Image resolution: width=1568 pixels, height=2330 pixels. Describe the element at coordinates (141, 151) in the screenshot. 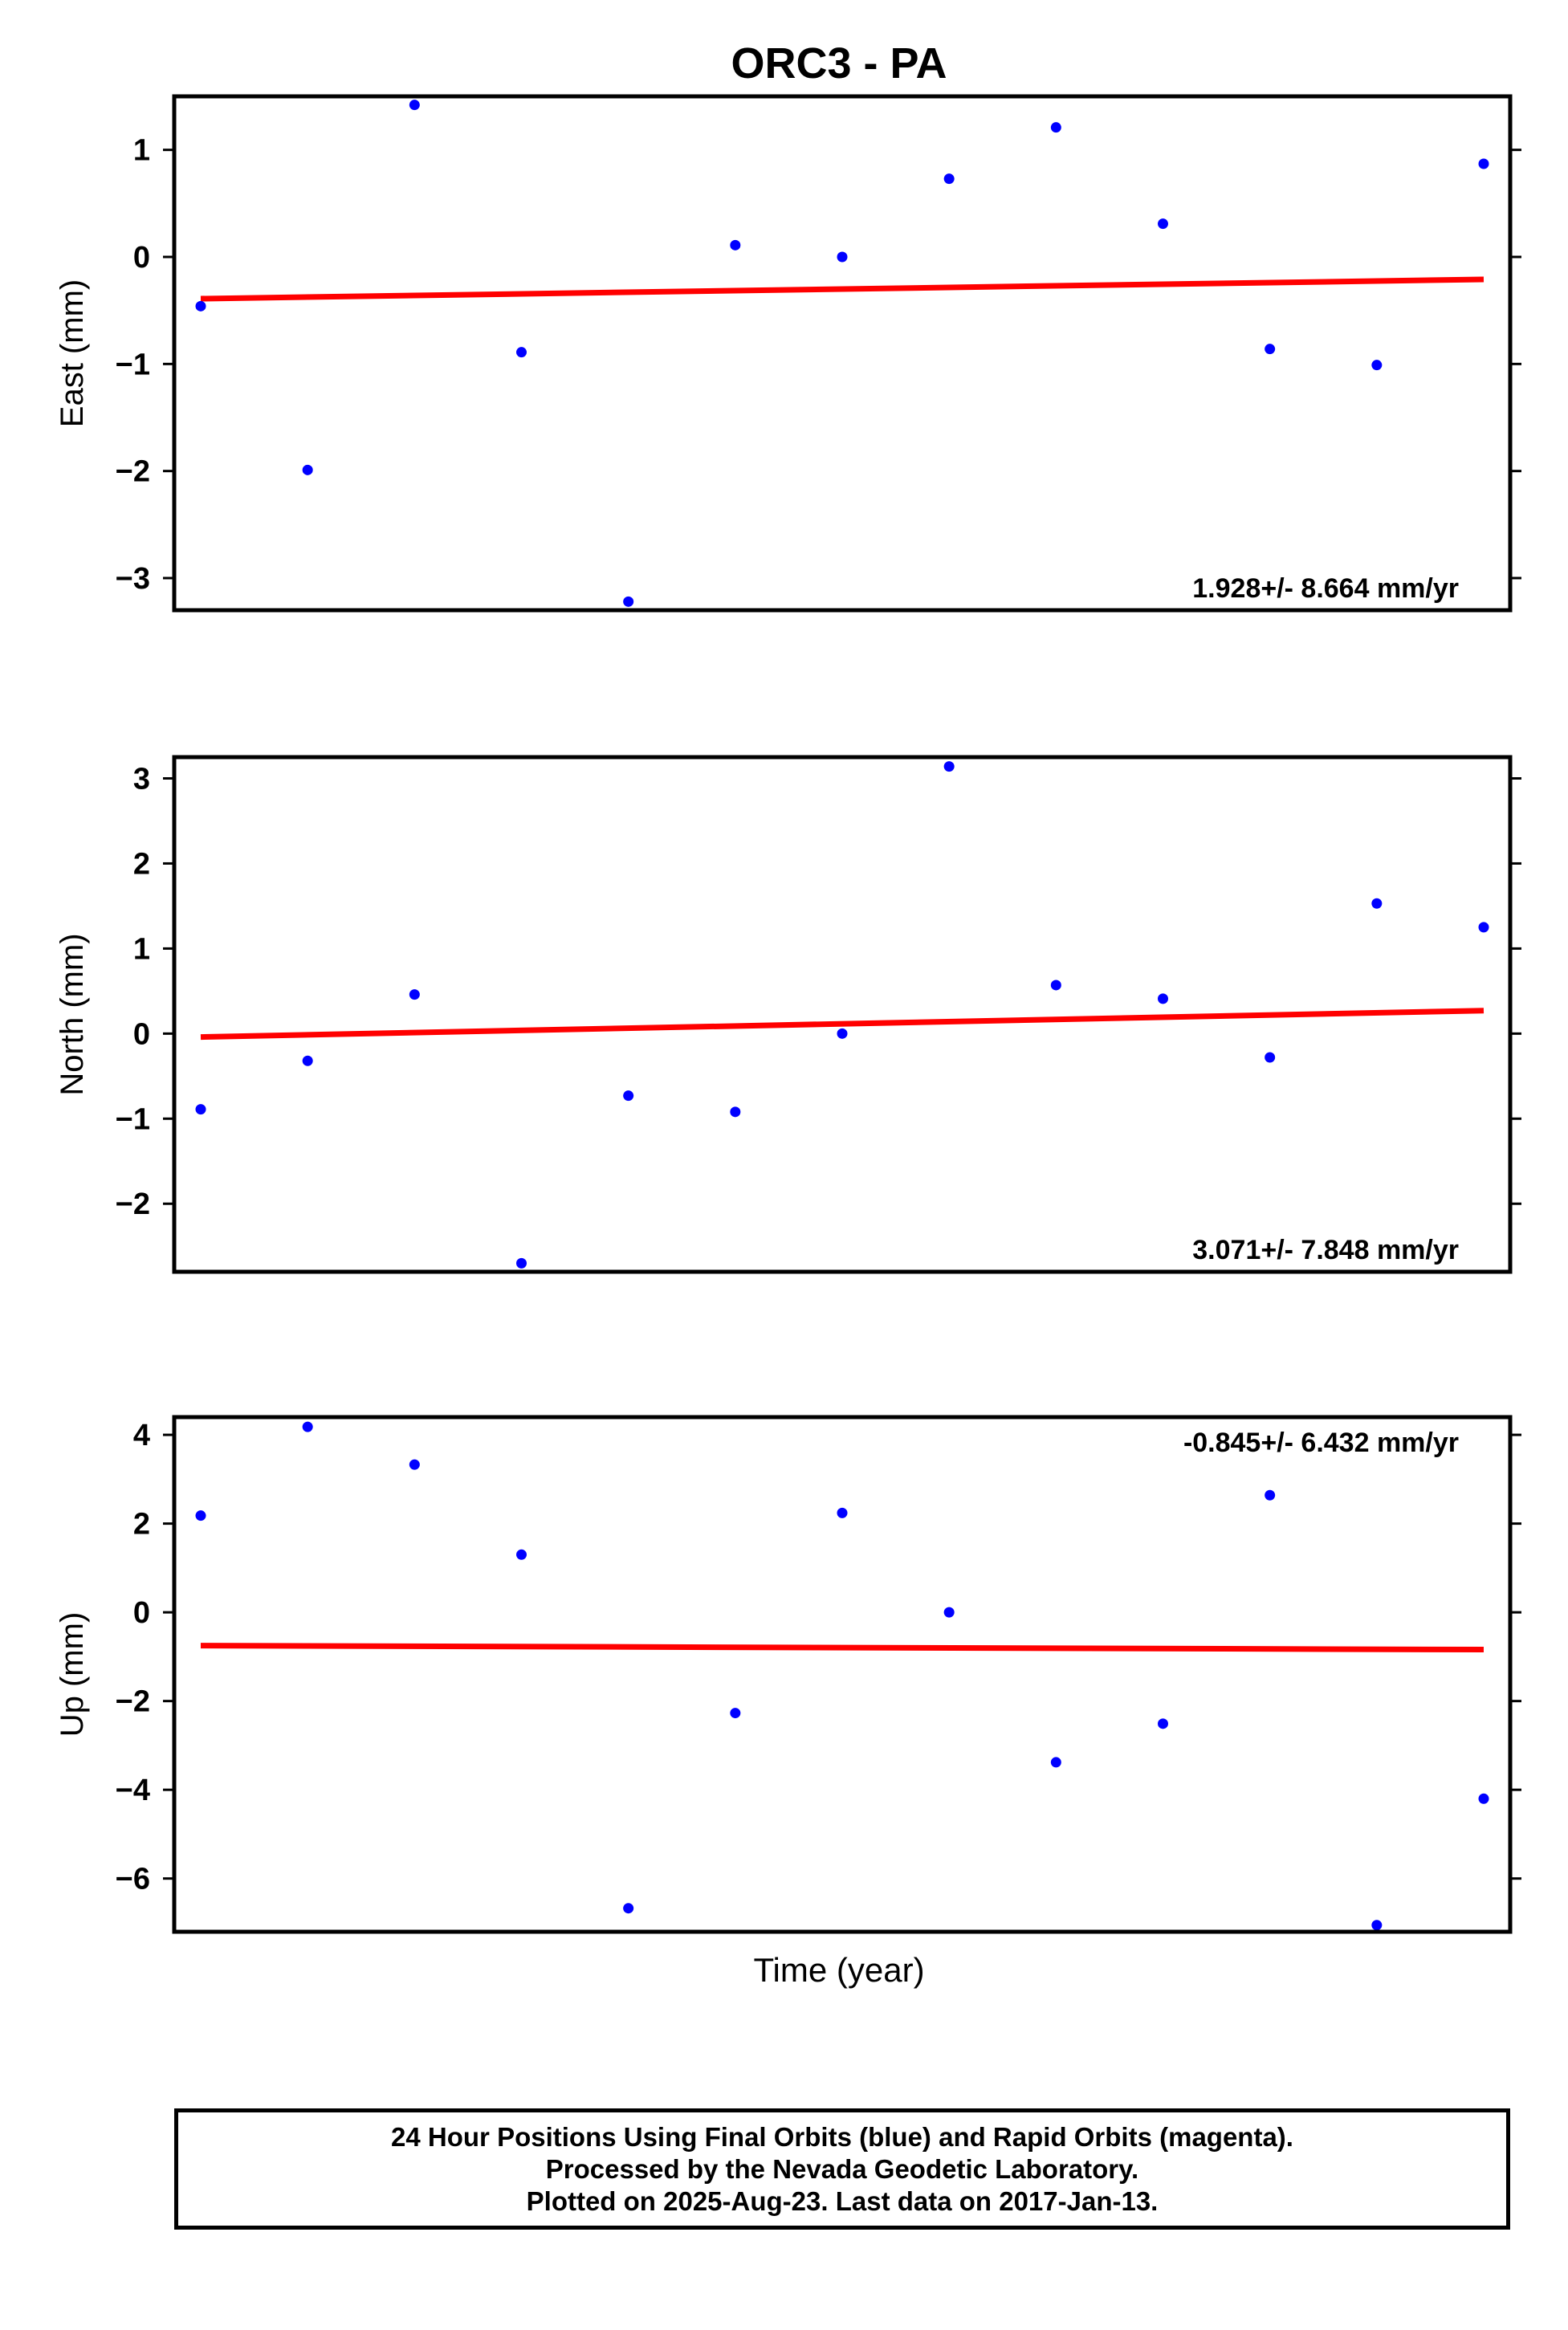

I see `east-ytick-label: 1` at that location.